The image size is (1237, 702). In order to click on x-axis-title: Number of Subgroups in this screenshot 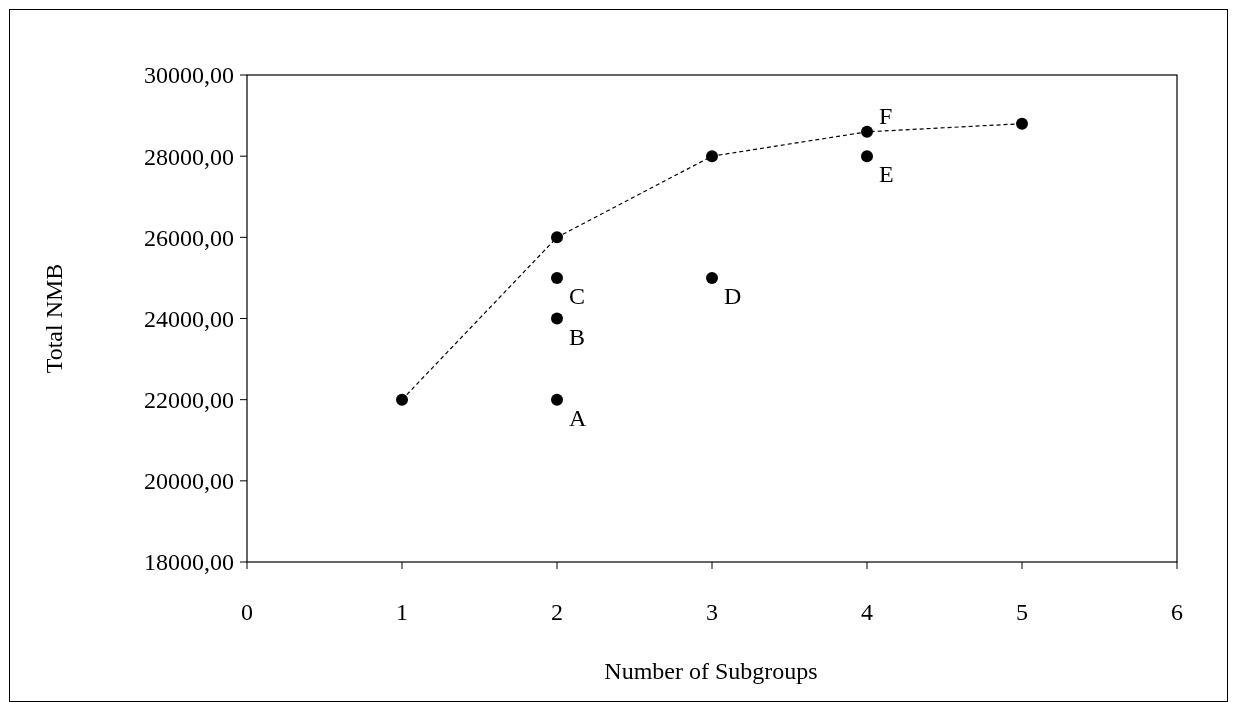, I will do `click(711, 671)`.